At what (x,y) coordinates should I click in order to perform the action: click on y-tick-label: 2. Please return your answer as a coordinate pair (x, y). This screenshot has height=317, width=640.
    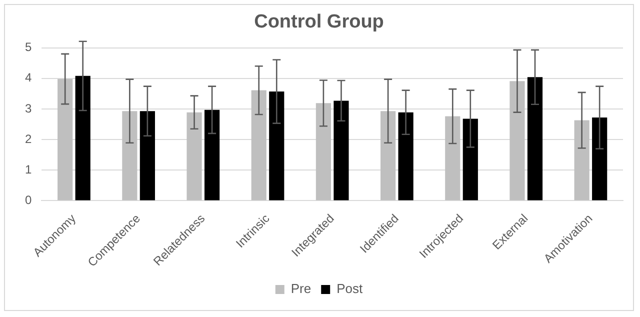
    Looking at the image, I should click on (28, 139).